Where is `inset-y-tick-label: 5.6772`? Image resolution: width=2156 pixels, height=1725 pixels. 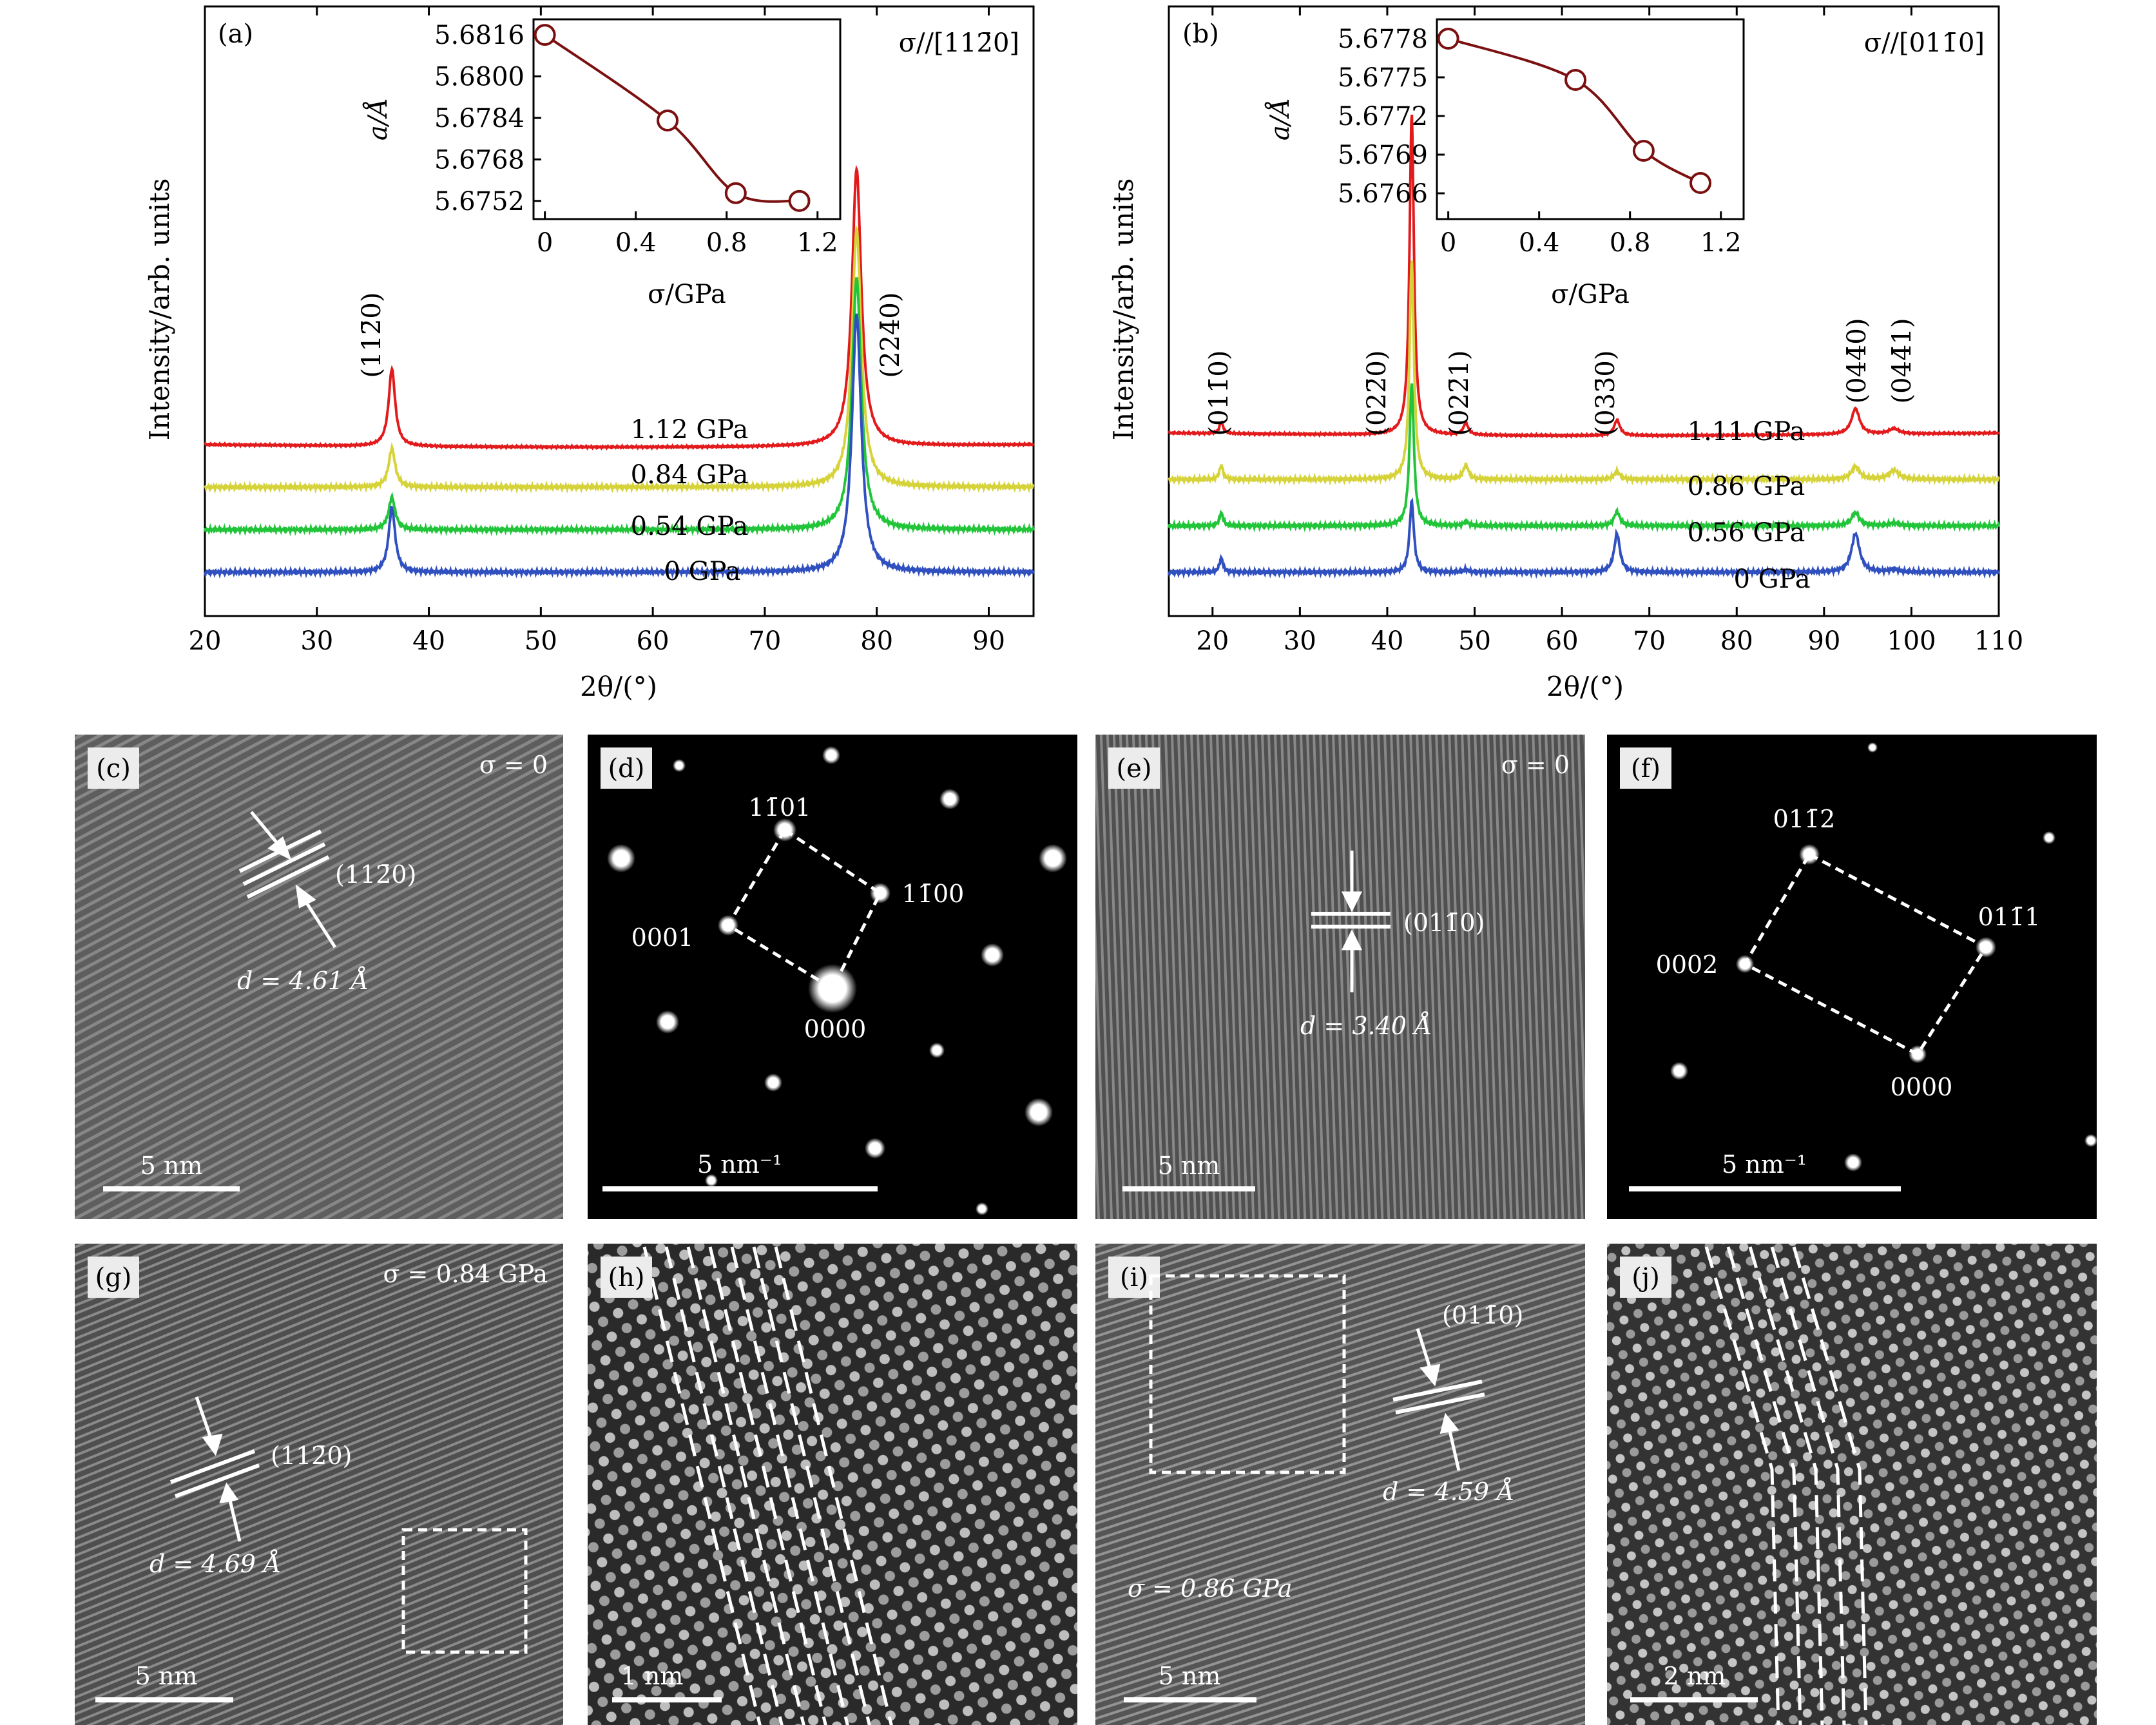
inset-y-tick-label: 5.6772 is located at coordinates (1383, 116).